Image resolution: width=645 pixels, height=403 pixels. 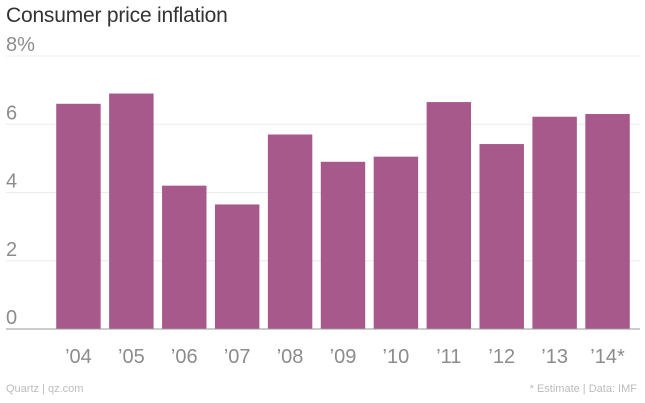 What do you see at coordinates (11, 318) in the screenshot?
I see `y-tick-label: 0` at bounding box center [11, 318].